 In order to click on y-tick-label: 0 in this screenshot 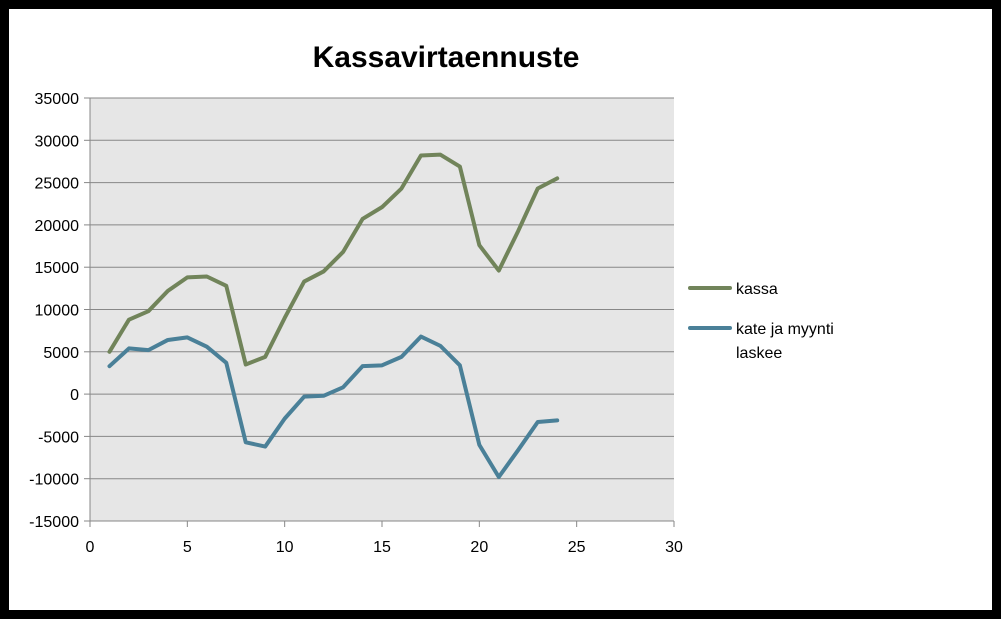, I will do `click(74, 395)`.